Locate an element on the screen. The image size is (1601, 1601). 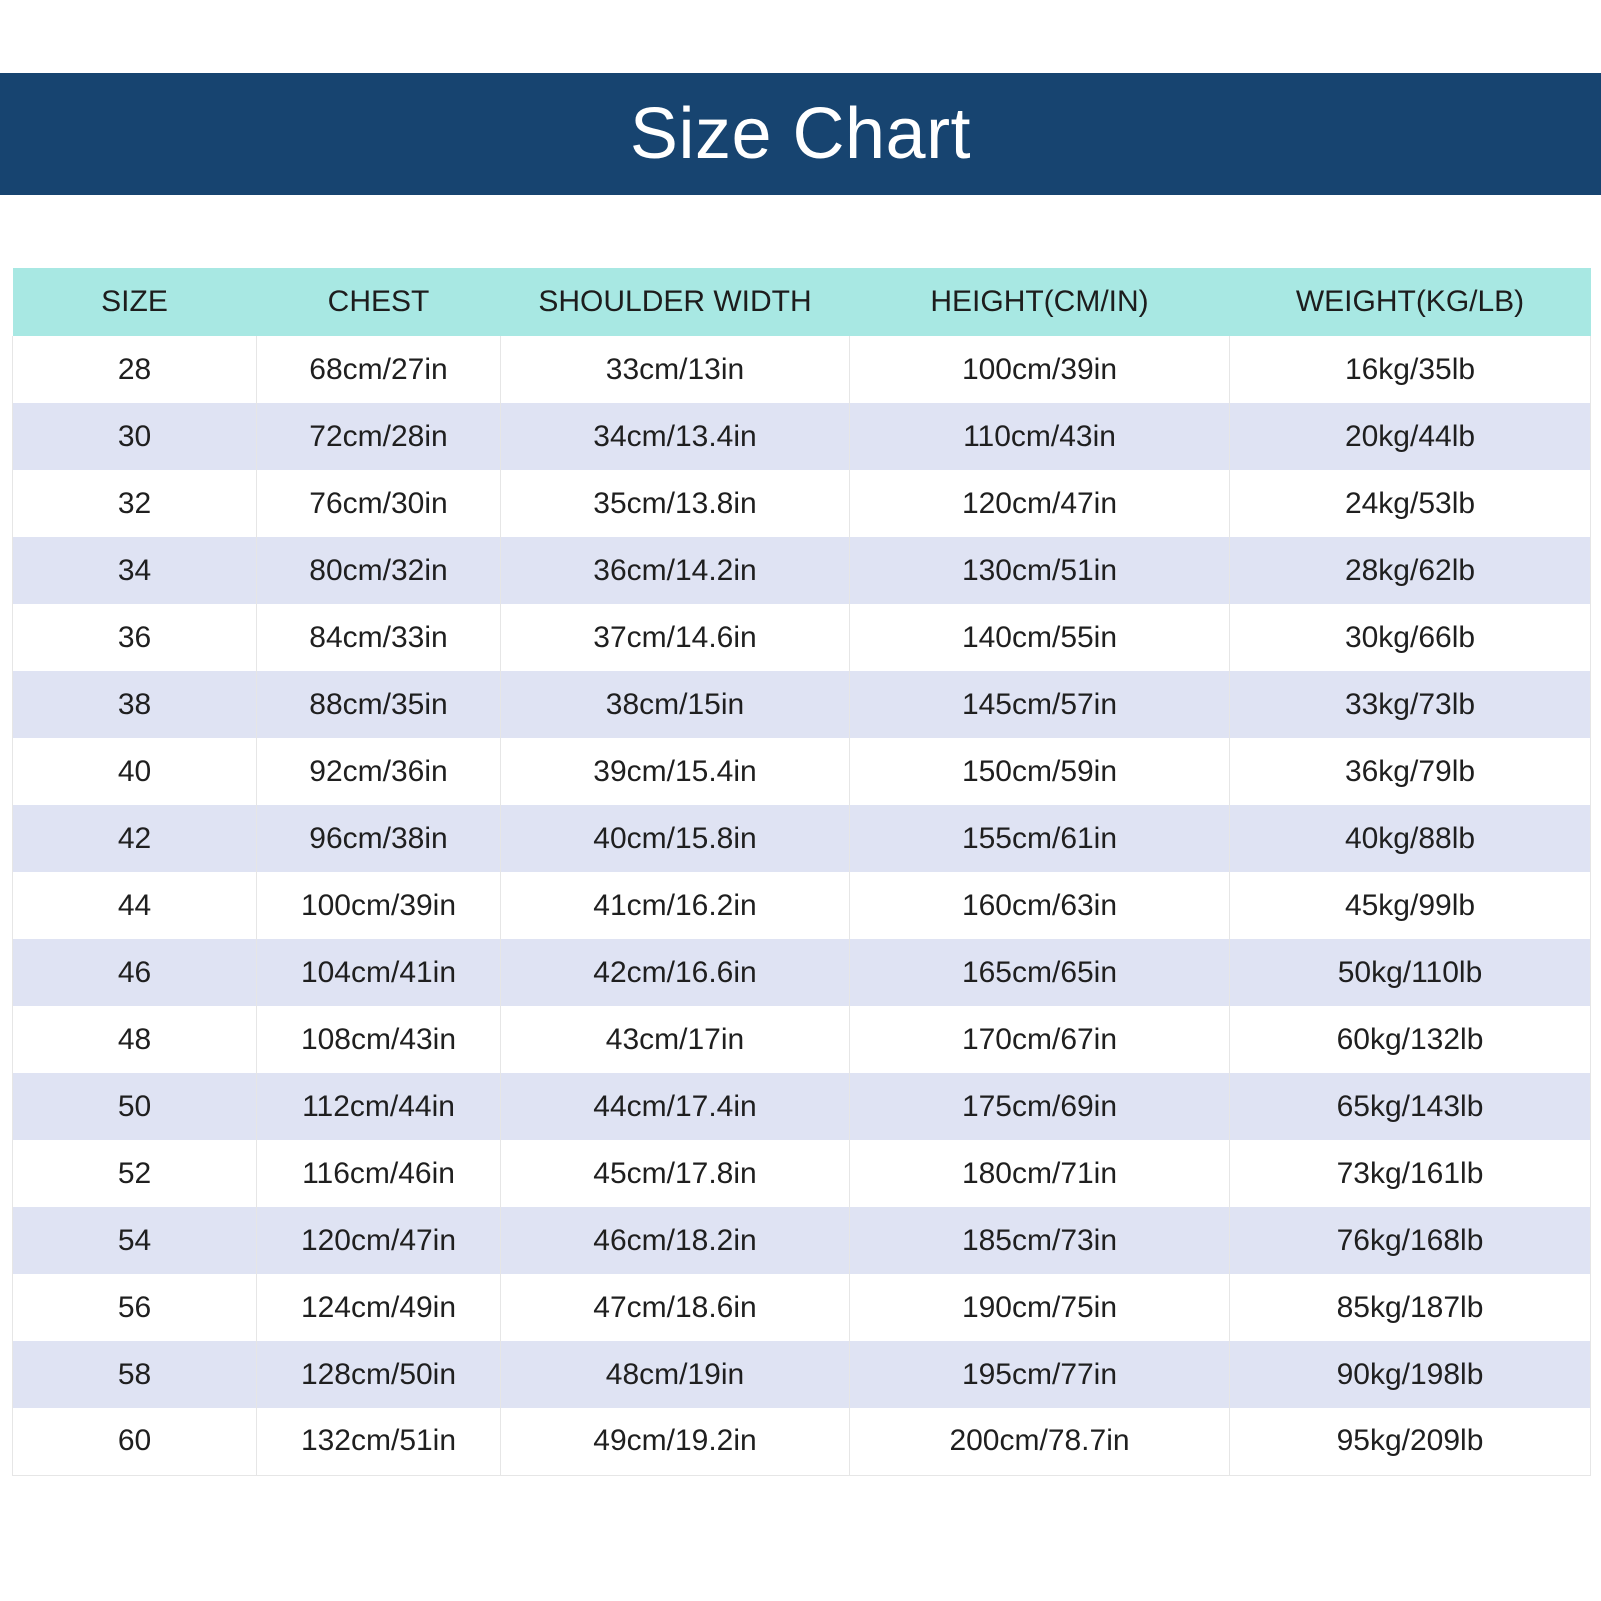
cell-height: 140cm/55in is located at coordinates (1039, 637).